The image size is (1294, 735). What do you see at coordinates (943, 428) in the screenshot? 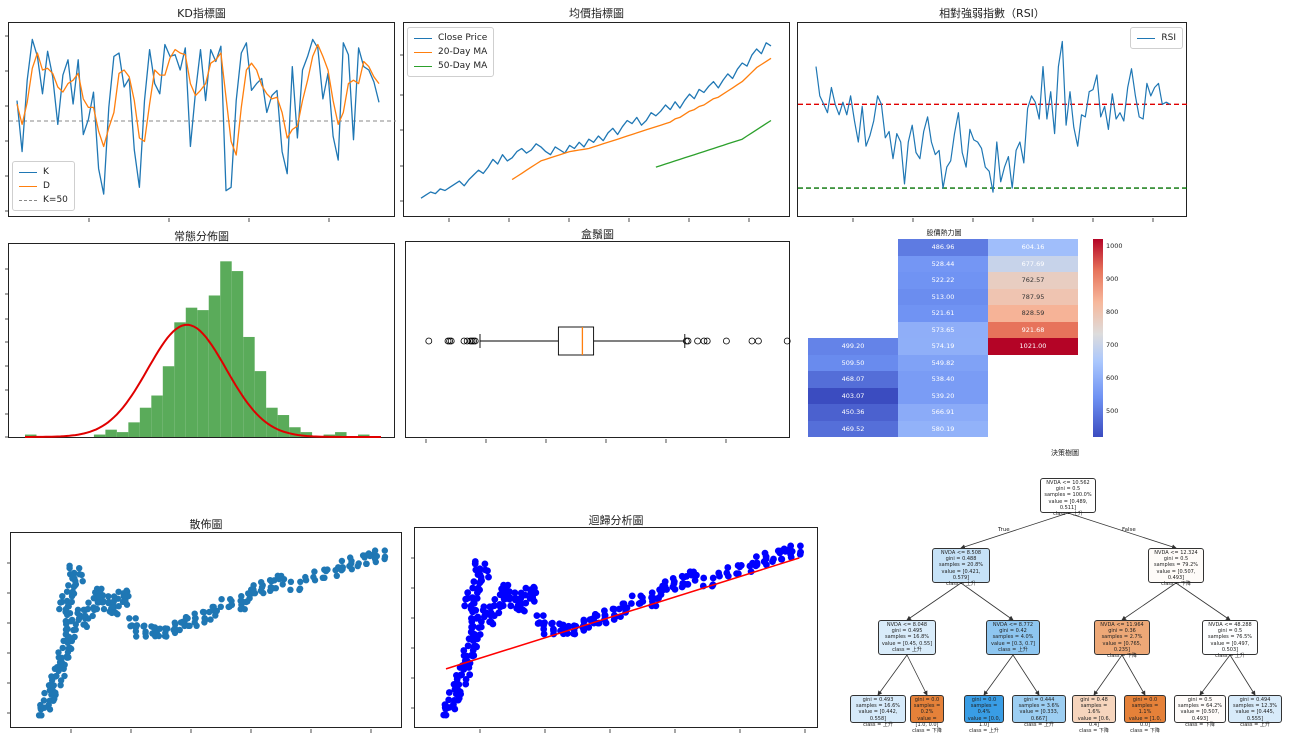
I see `heatmap-cell: 580.19` at bounding box center [943, 428].